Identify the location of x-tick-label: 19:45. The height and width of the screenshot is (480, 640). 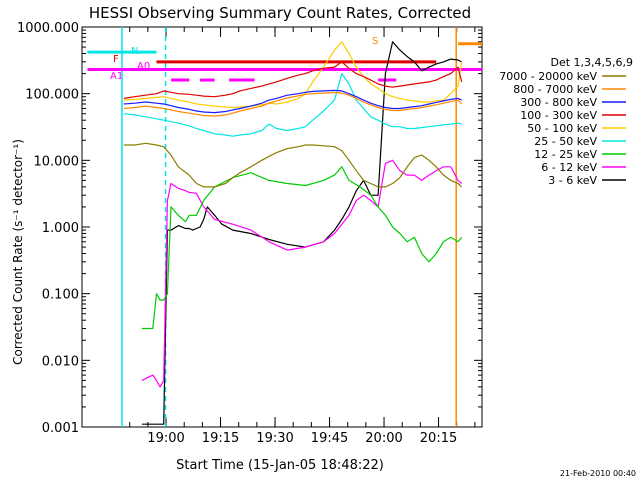
(329, 438).